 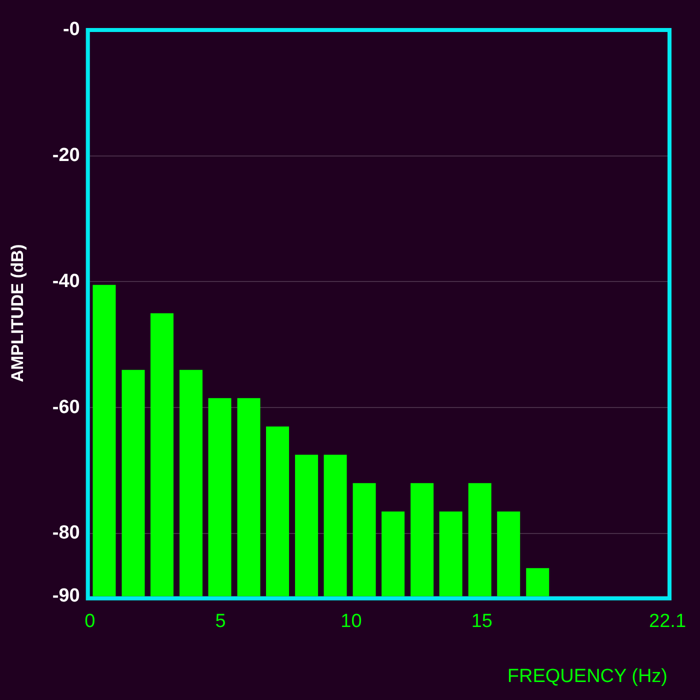 I want to click on y-axis-title: AMPLITUDE (dB), so click(x=17, y=313).